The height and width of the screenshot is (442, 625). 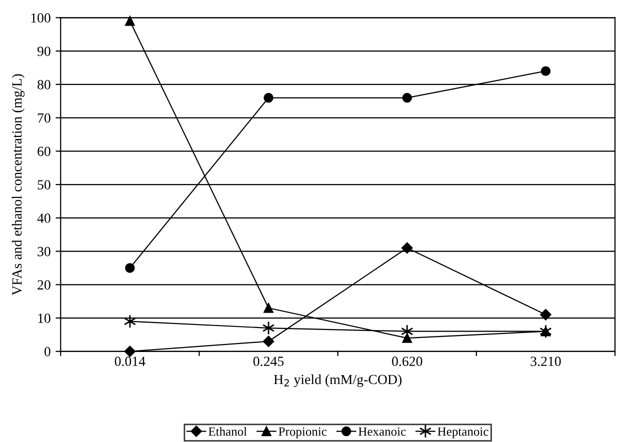 I want to click on legend-label: Heptanoic, so click(x=463, y=432).